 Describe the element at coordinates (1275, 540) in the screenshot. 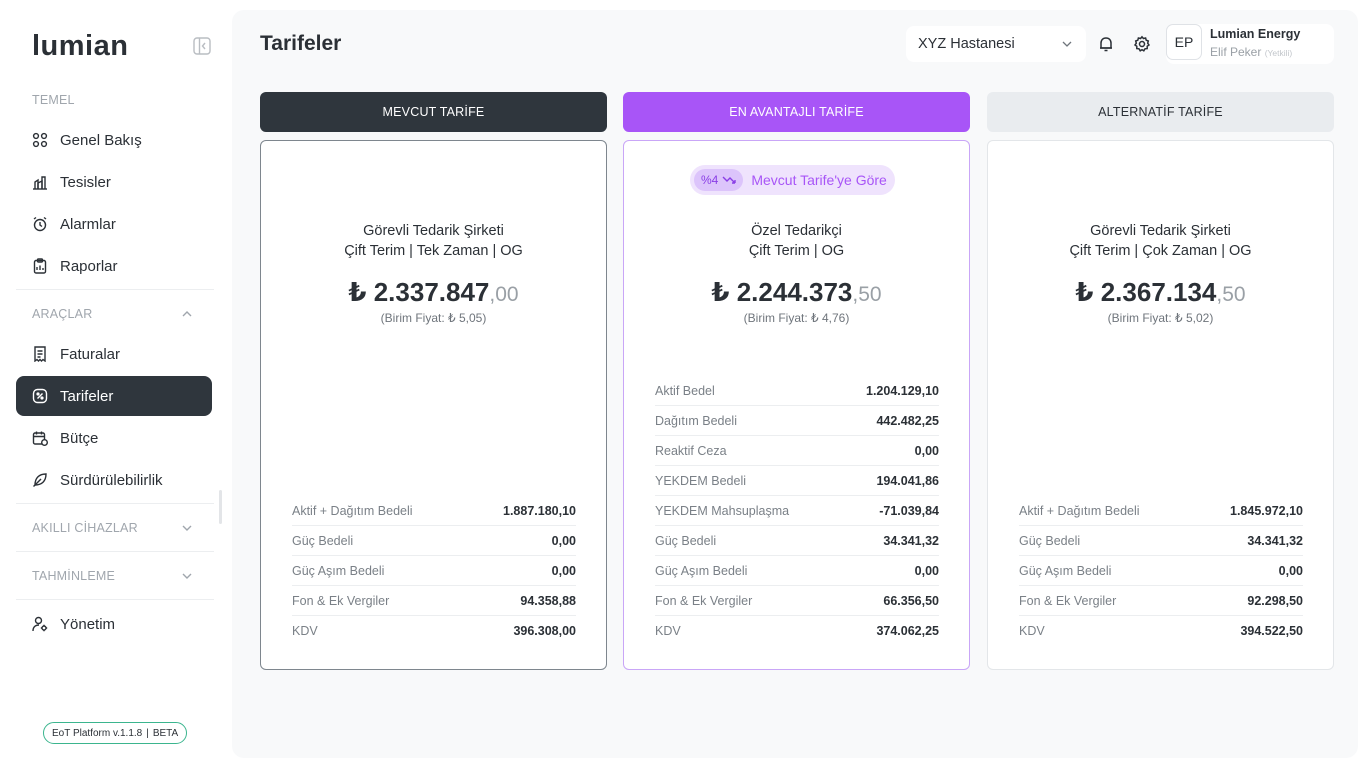

I see `row-value: 34.341,32` at that location.